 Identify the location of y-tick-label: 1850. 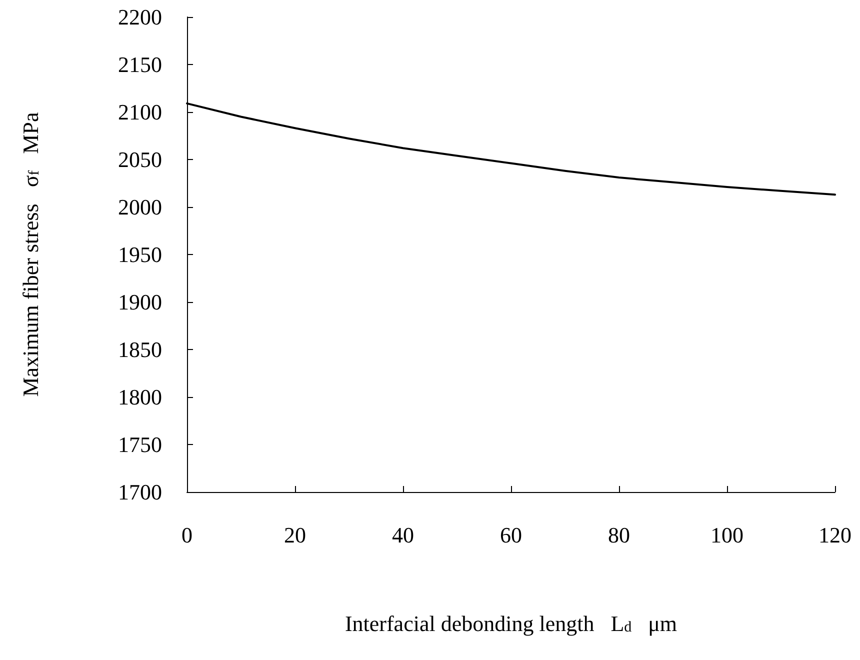
(140, 349).